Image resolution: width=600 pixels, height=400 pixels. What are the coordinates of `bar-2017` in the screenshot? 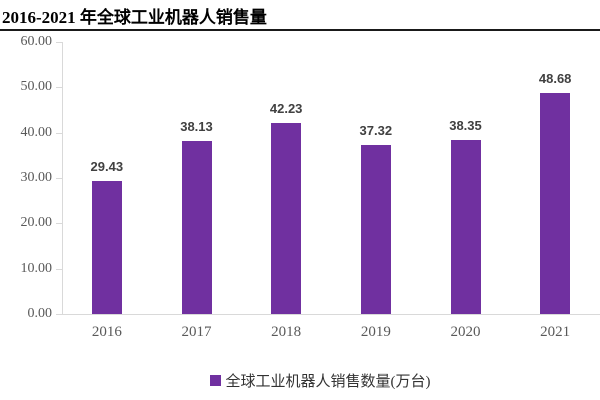 It's located at (196, 227).